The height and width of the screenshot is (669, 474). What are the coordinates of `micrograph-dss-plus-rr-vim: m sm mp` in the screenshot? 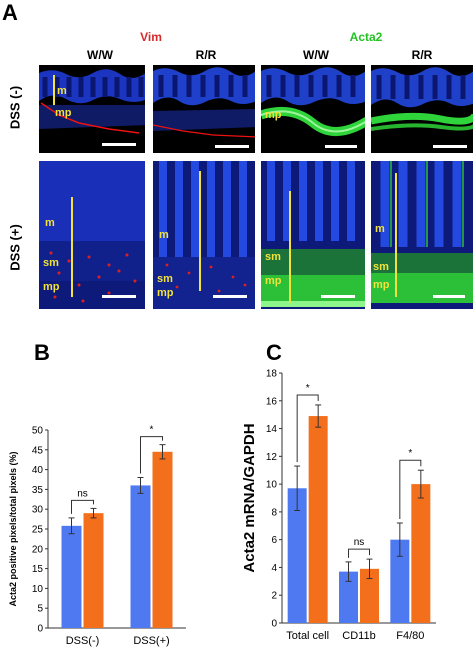 It's located at (204, 235).